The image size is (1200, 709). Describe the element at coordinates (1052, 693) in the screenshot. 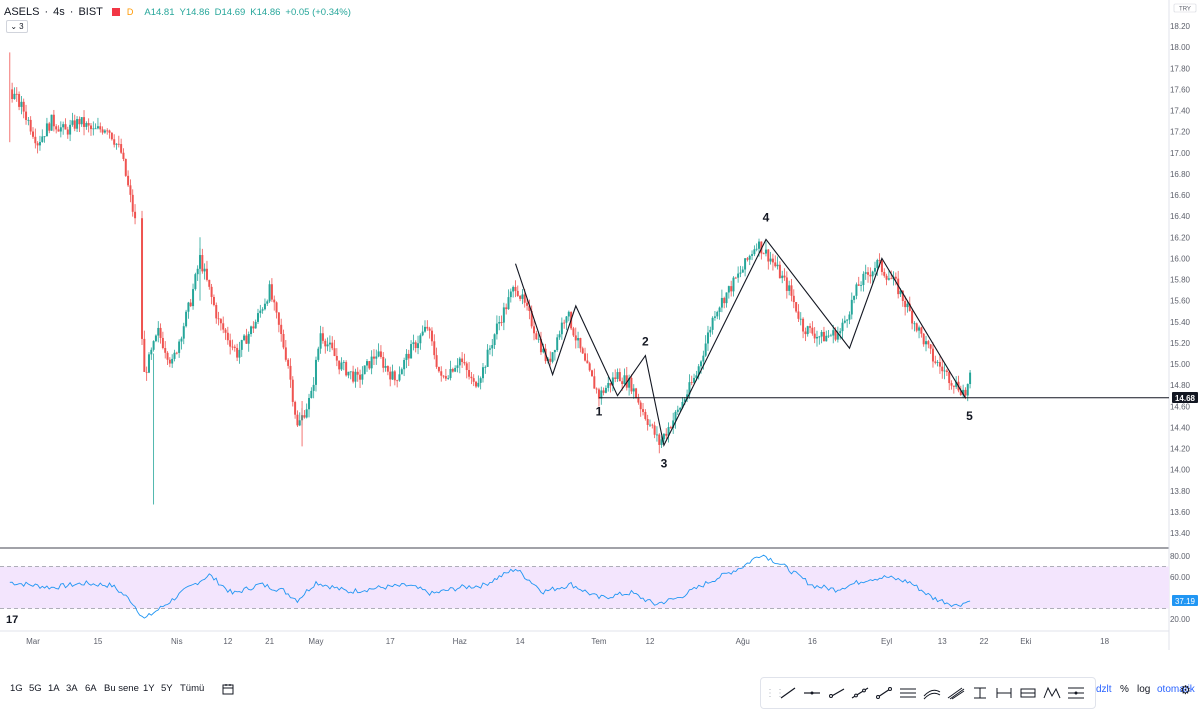

I see `xabcd-pattern-tool` at that location.